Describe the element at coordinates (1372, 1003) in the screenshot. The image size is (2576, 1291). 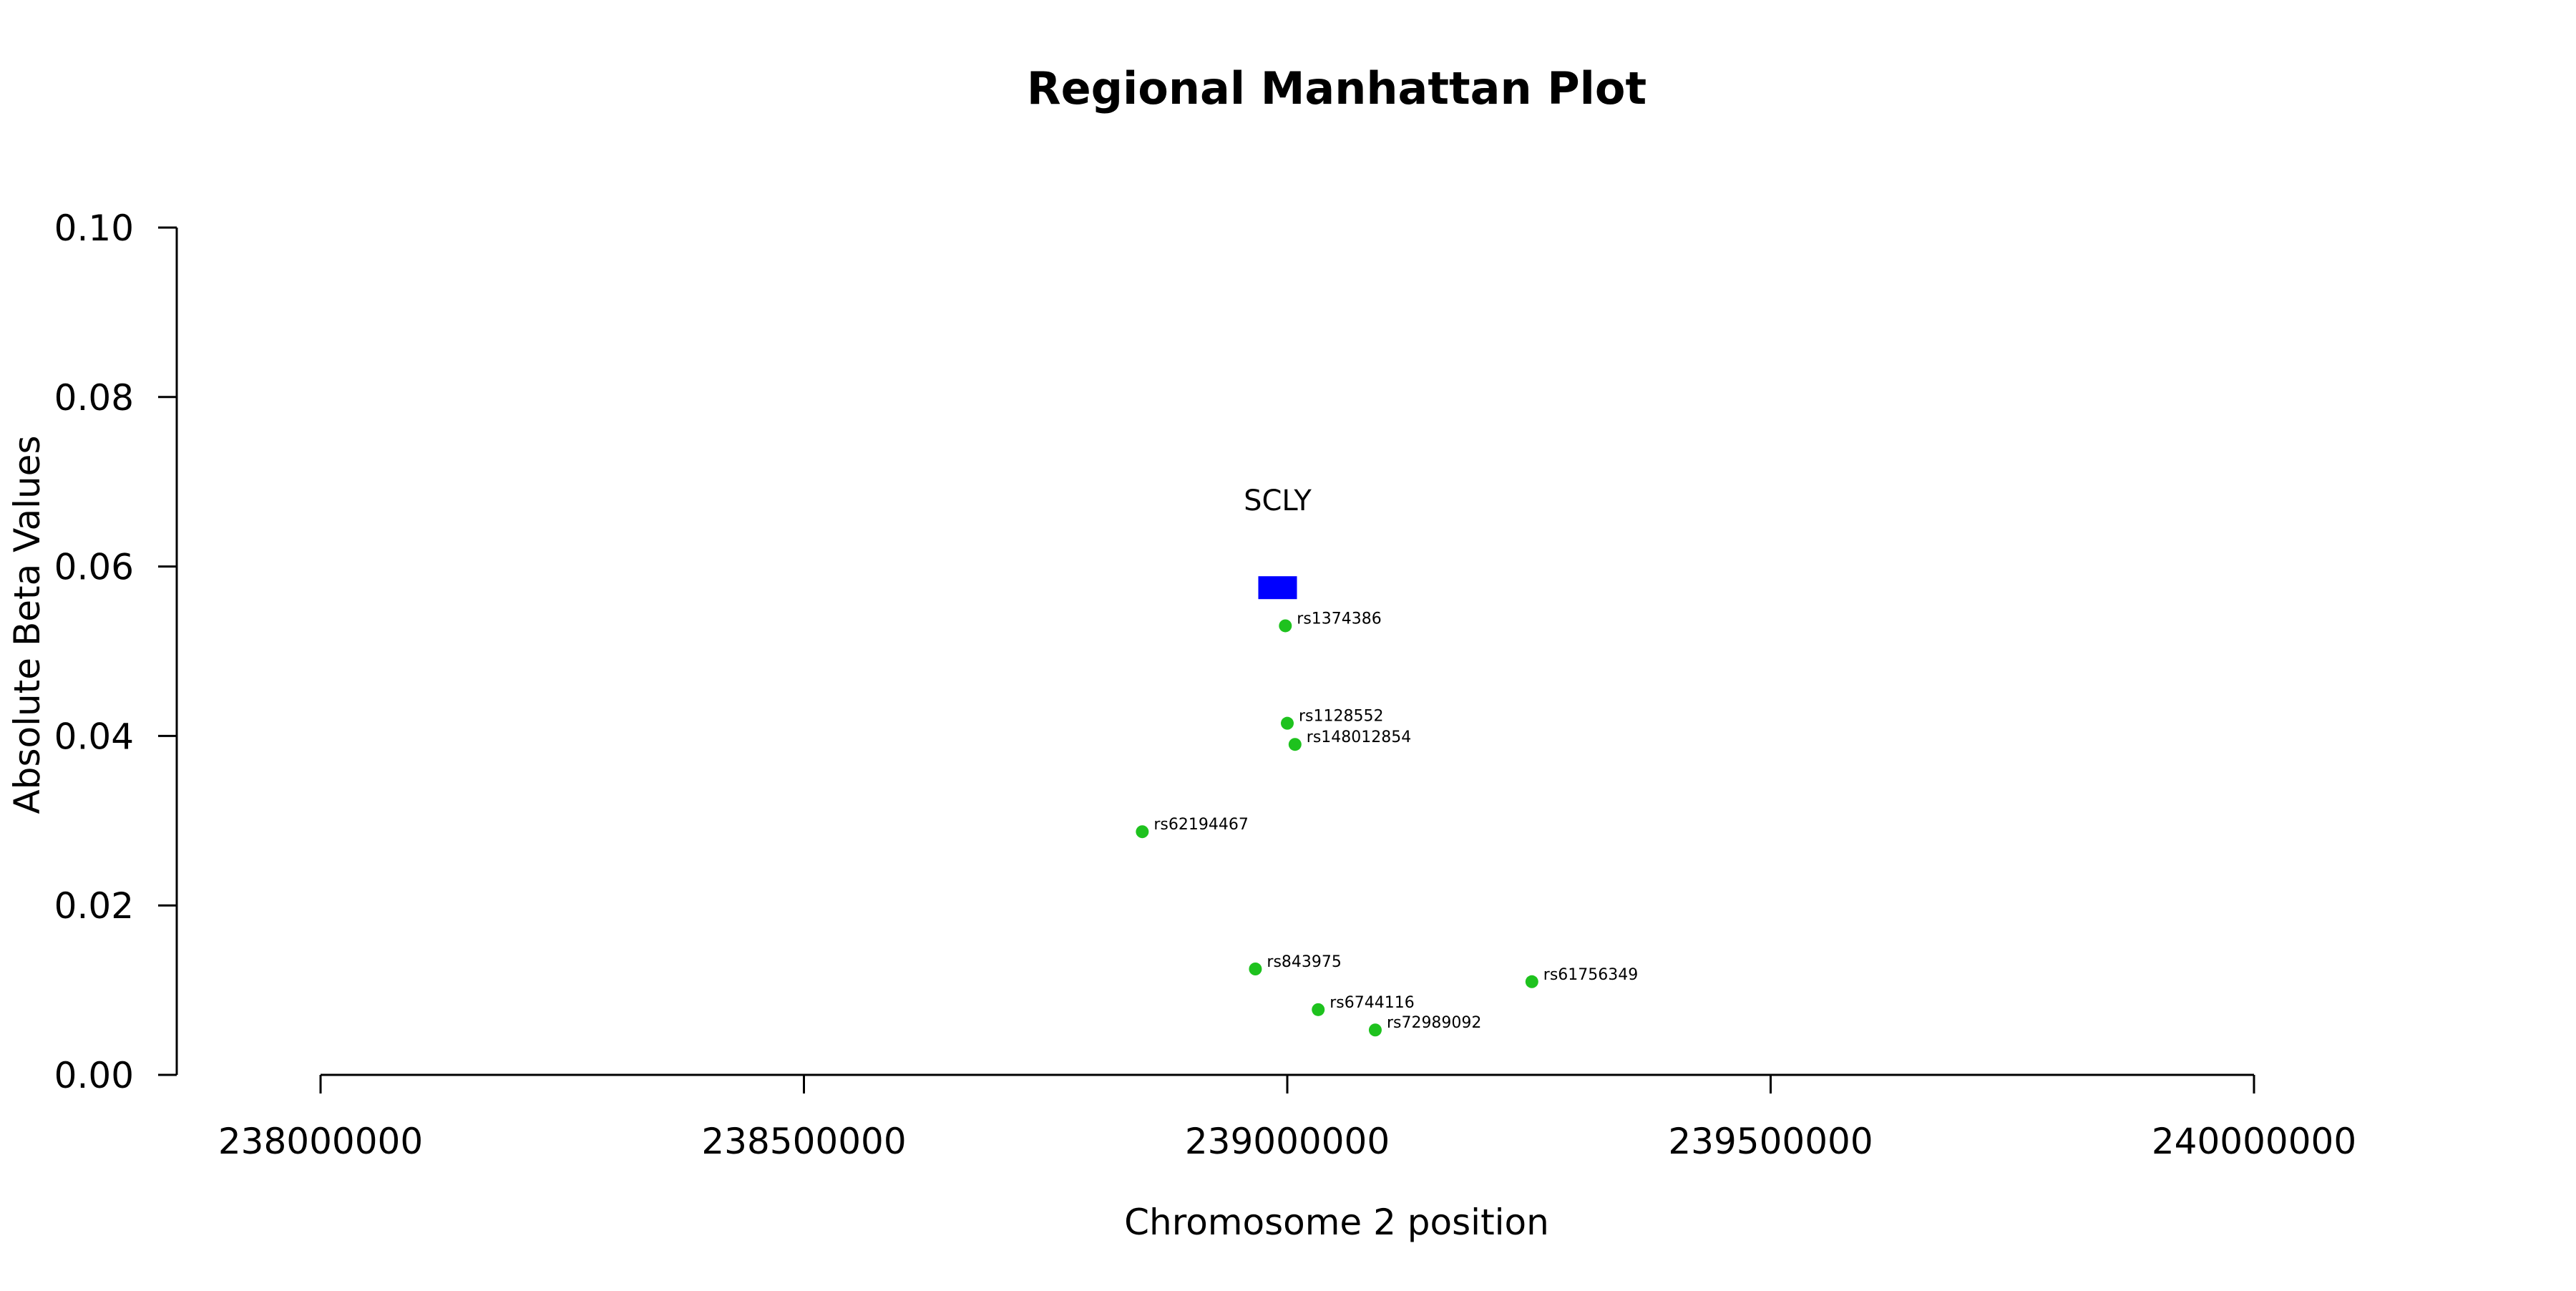
I see `snp-label: rs6744116` at that location.